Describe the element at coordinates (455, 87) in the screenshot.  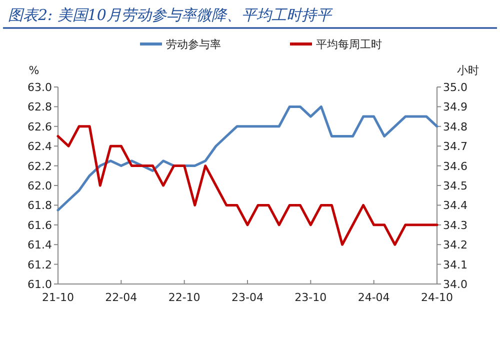
I see `y2-tick-label: 35.0` at that location.